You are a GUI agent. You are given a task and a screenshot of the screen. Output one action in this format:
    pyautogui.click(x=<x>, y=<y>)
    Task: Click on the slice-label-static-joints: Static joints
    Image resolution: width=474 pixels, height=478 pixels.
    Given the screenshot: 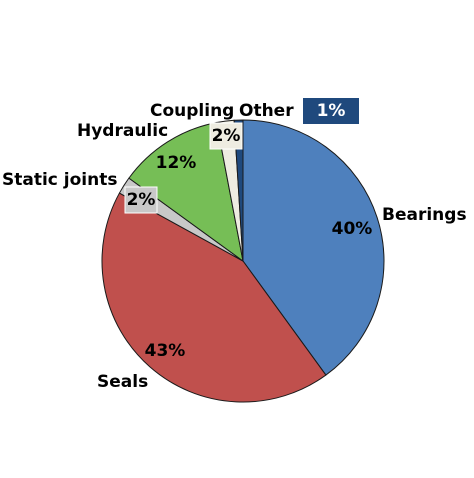 What is the action you would take?
    pyautogui.click(x=59, y=180)
    